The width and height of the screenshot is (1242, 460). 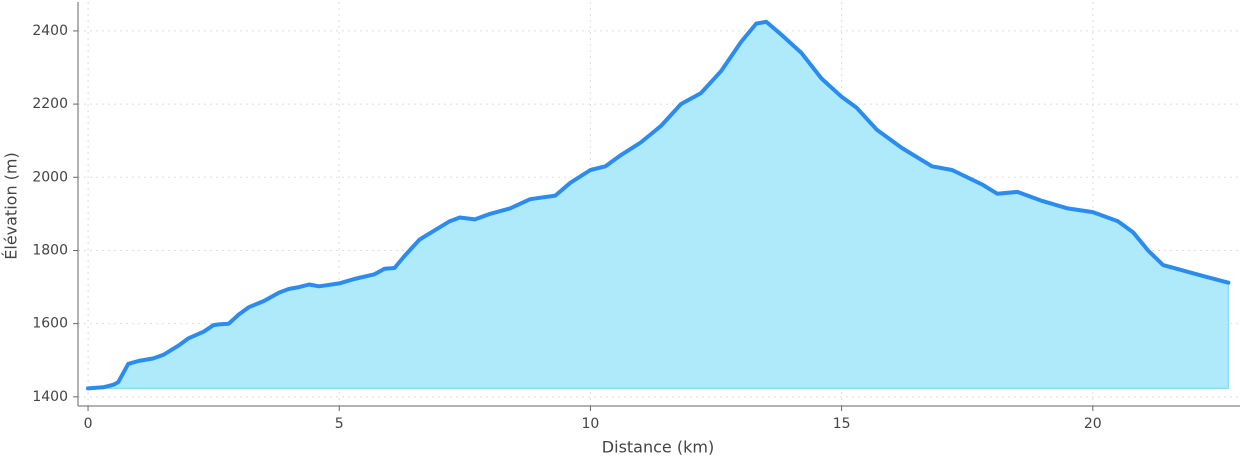 What do you see at coordinates (50, 324) in the screenshot?
I see `y-tick-label: 1600` at bounding box center [50, 324].